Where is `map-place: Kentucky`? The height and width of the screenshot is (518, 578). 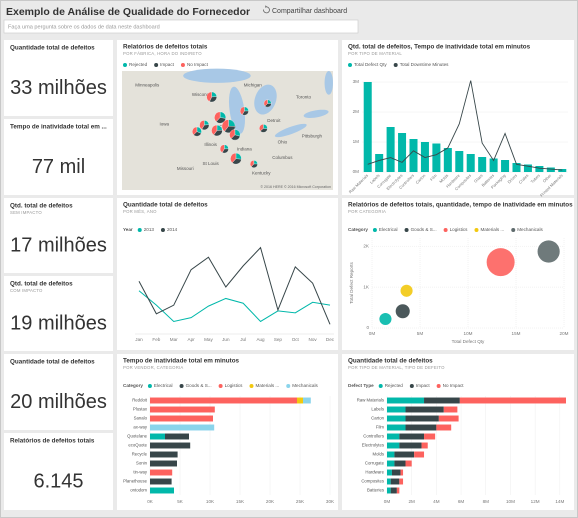
map-place: Kentucky is located at coordinates (261, 173).